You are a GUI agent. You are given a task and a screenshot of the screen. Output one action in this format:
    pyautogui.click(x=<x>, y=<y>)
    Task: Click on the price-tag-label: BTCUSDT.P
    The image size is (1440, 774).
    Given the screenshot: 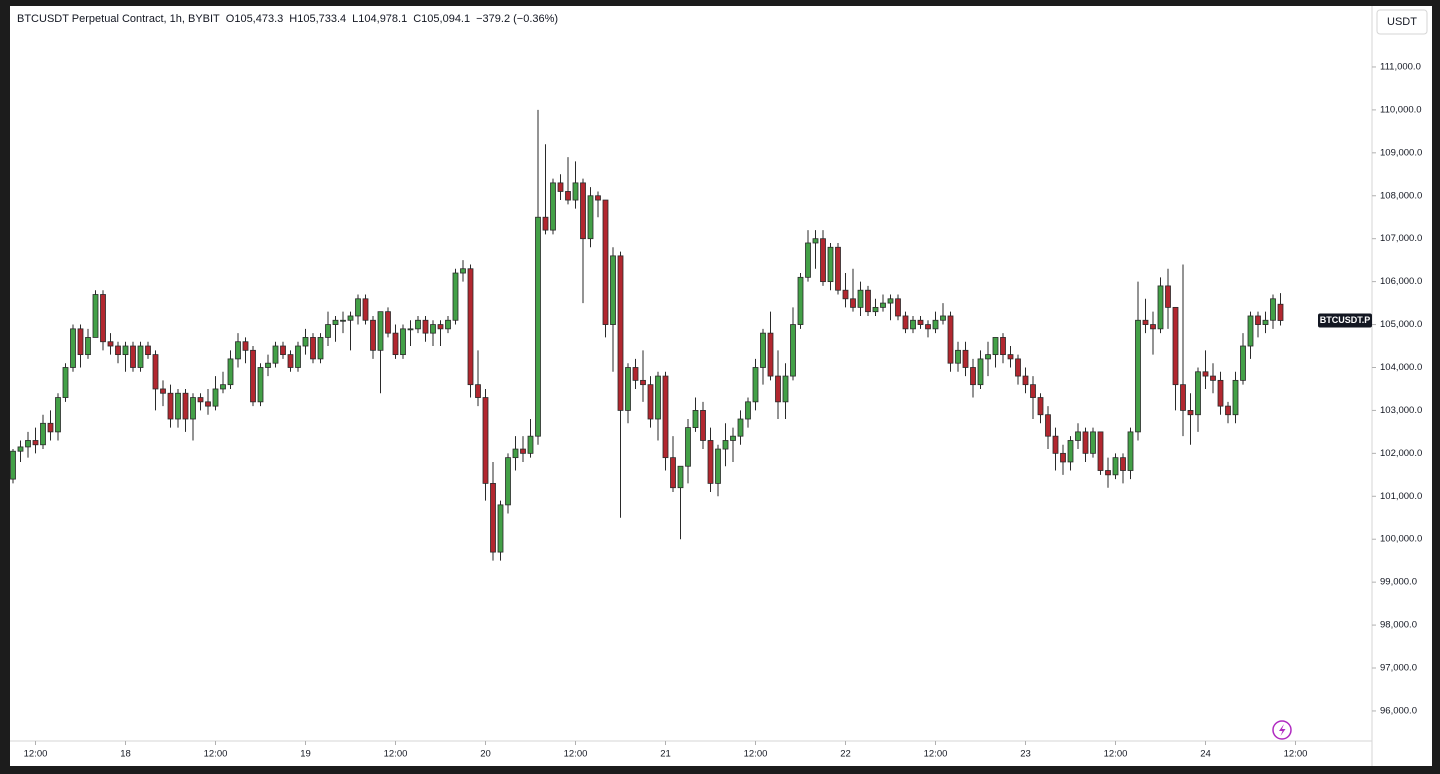 What is the action you would take?
    pyautogui.click(x=1345, y=320)
    